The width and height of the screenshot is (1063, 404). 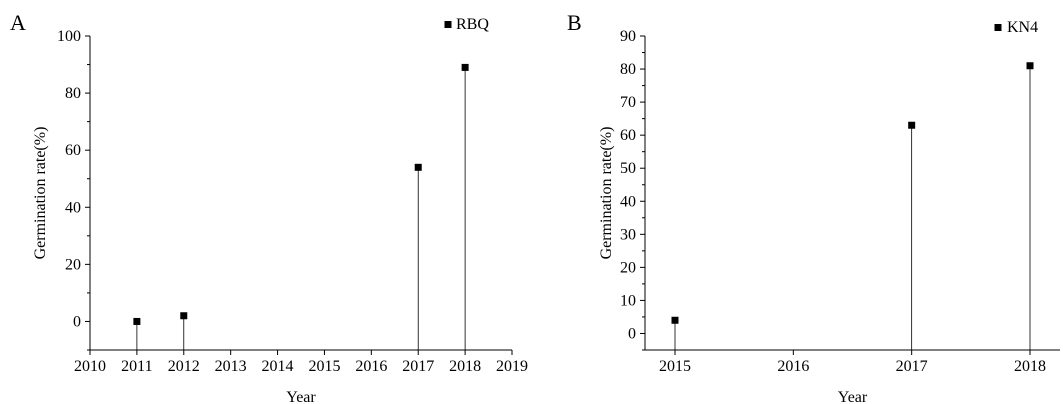 What do you see at coordinates (628, 168) in the screenshot?
I see `y-tick-label: 50` at bounding box center [628, 168].